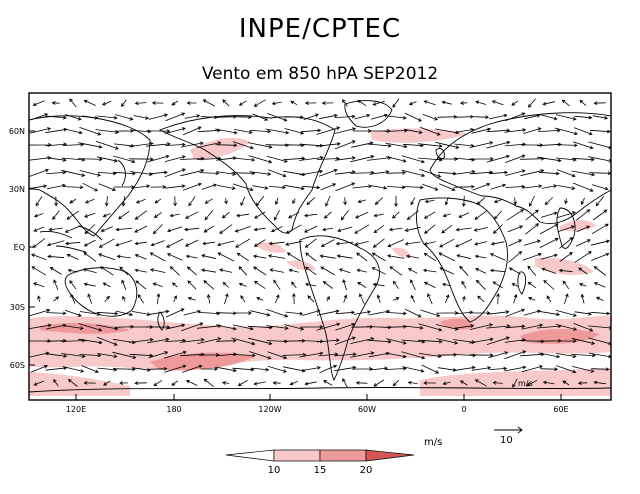 This screenshot has width=640, height=494. Describe the element at coordinates (202, 361) in the screenshot. I see `shade-region-dark-pacific` at that location.